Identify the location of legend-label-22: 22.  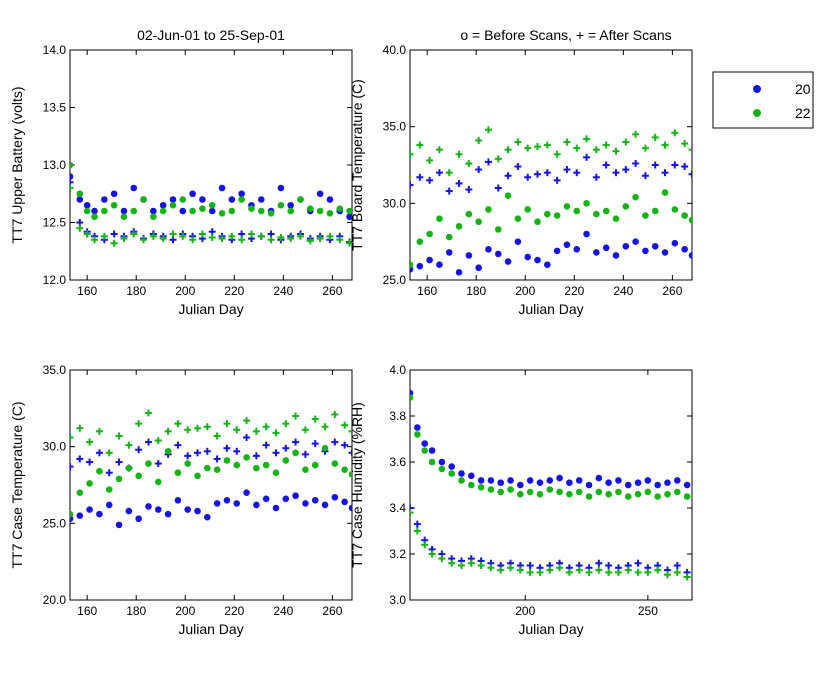
(803, 113).